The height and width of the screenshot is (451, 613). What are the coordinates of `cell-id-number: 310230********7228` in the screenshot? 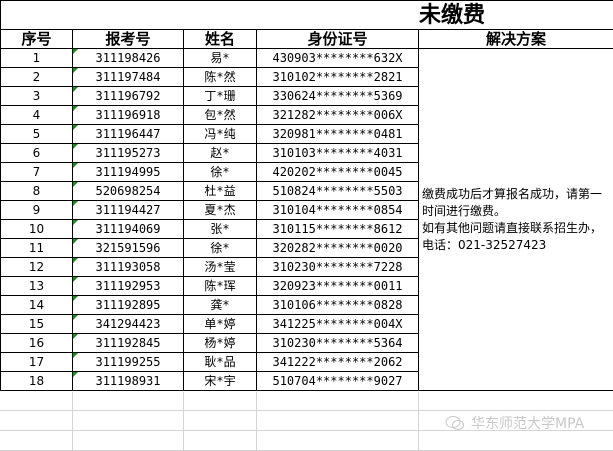 It's located at (338, 267).